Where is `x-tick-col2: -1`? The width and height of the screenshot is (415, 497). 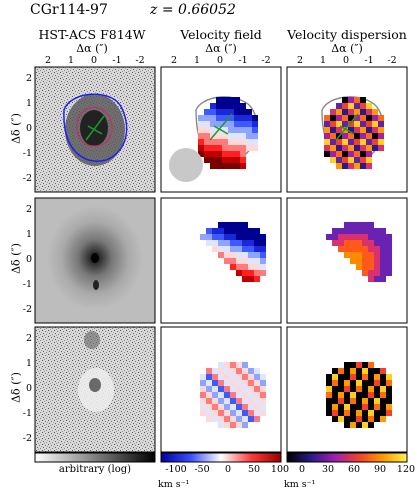
x-tick-col2: -1 is located at coordinates (243, 60).